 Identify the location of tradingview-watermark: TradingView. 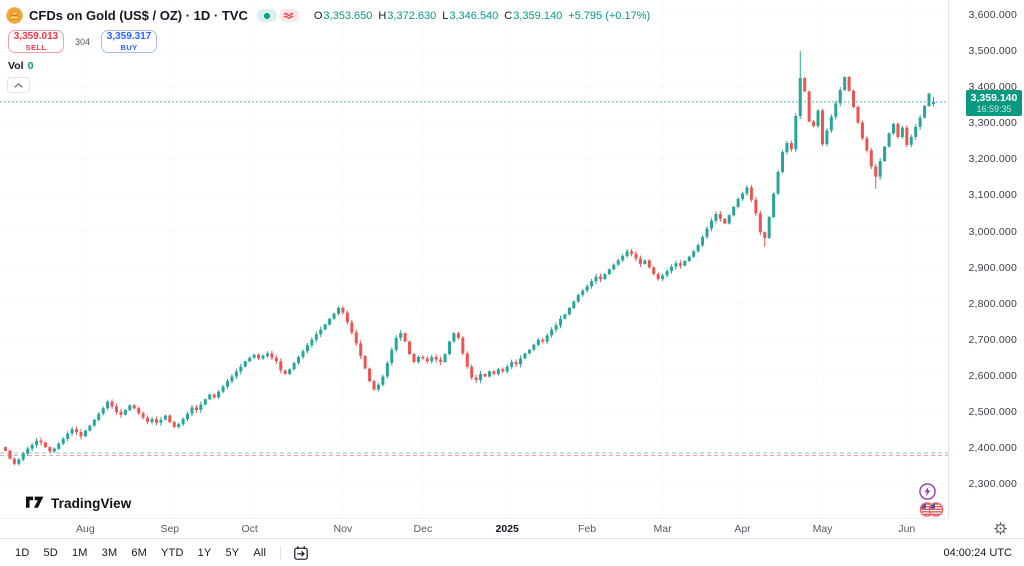
(78, 503).